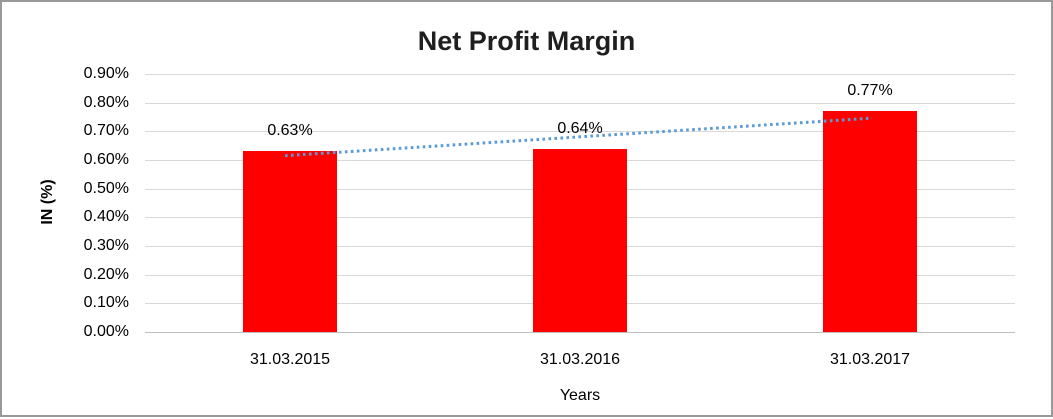  Describe the element at coordinates (106, 159) in the screenshot. I see `y-tick-label: 0.60%` at that location.